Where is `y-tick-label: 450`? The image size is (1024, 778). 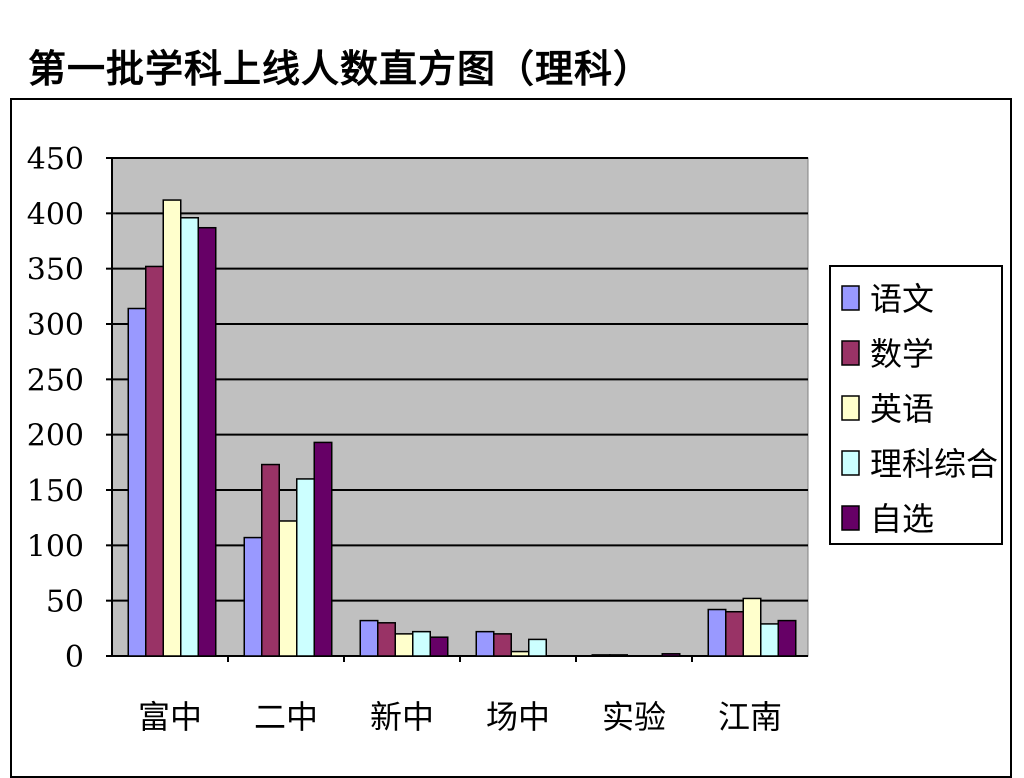 y-tick-label: 450 is located at coordinates (55, 159).